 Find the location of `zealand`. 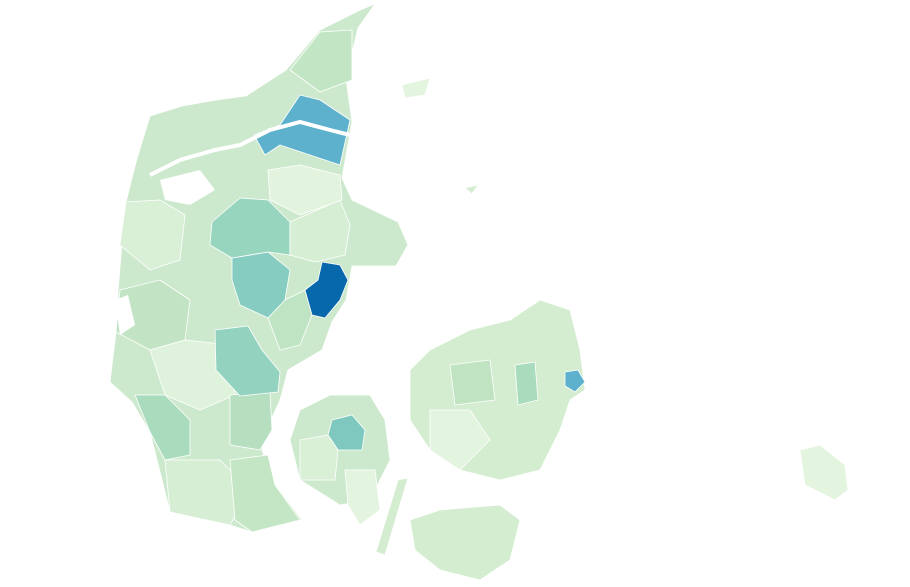

zealand is located at coordinates (497, 390).